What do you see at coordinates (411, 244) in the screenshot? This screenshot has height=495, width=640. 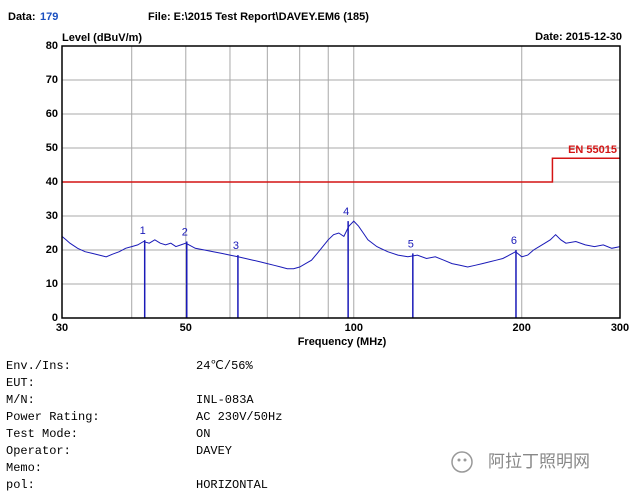 I see `marker-label: 5` at bounding box center [411, 244].